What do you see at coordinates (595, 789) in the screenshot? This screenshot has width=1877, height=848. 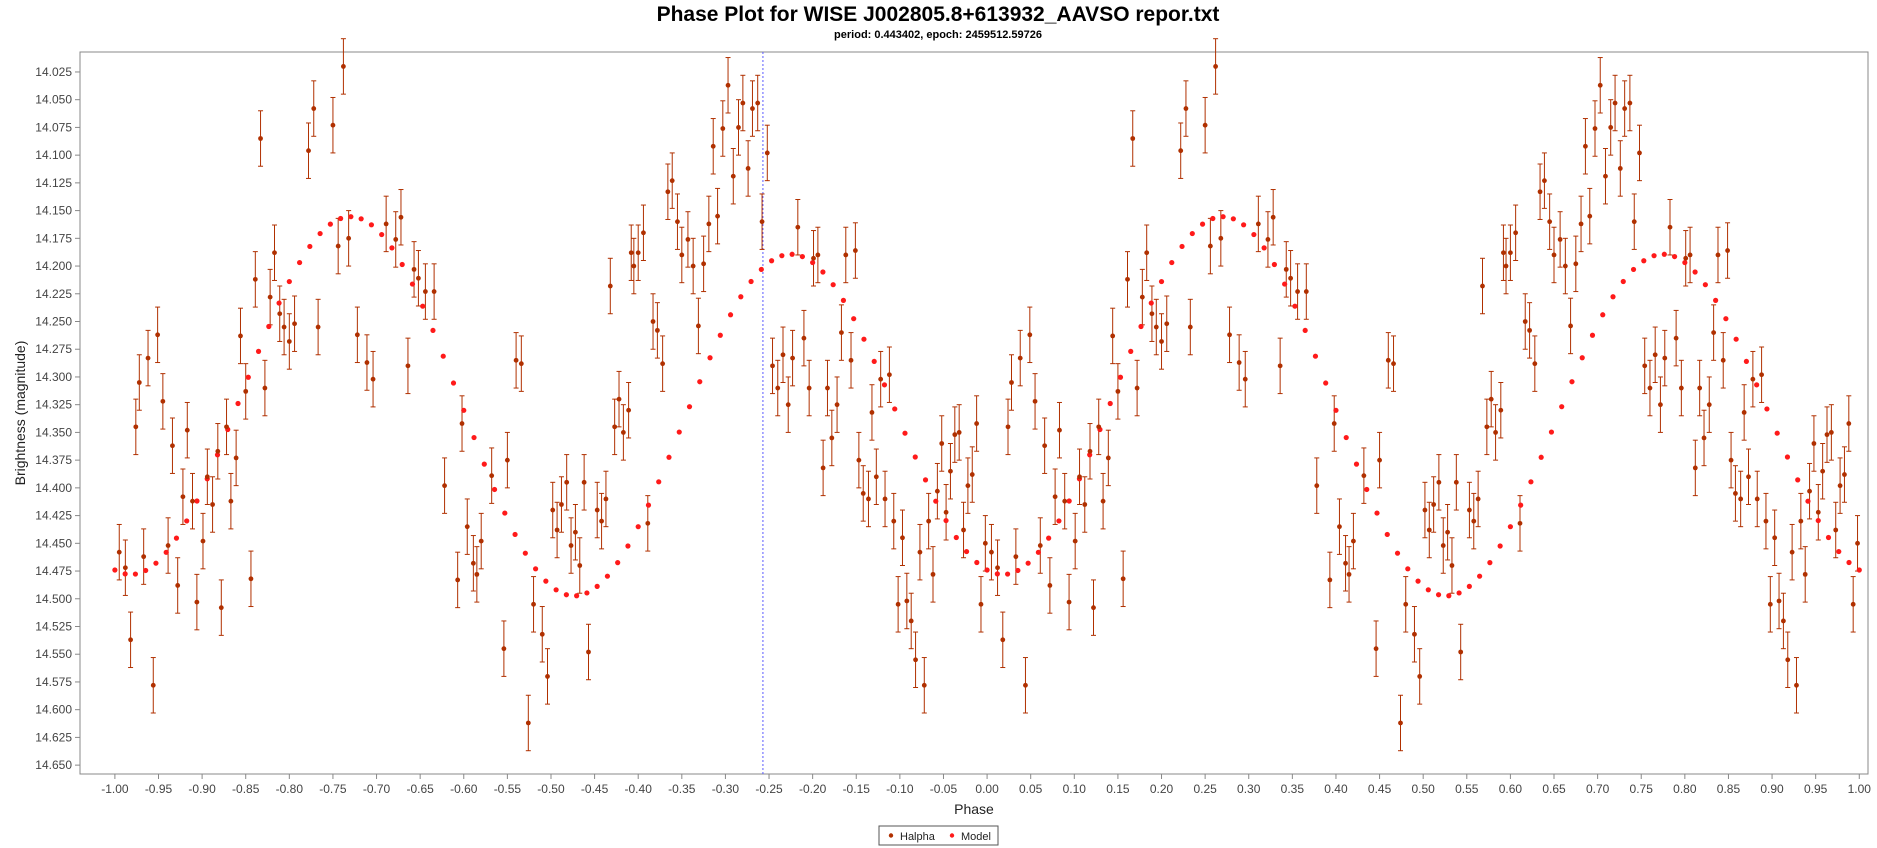 I see `x-tick-label-11: -0.45` at bounding box center [595, 789].